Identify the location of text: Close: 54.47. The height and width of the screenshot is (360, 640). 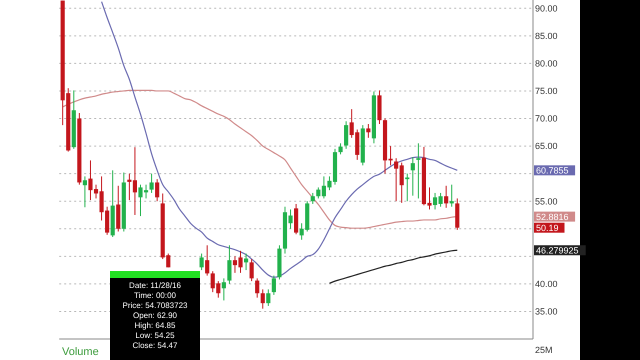
(155, 345).